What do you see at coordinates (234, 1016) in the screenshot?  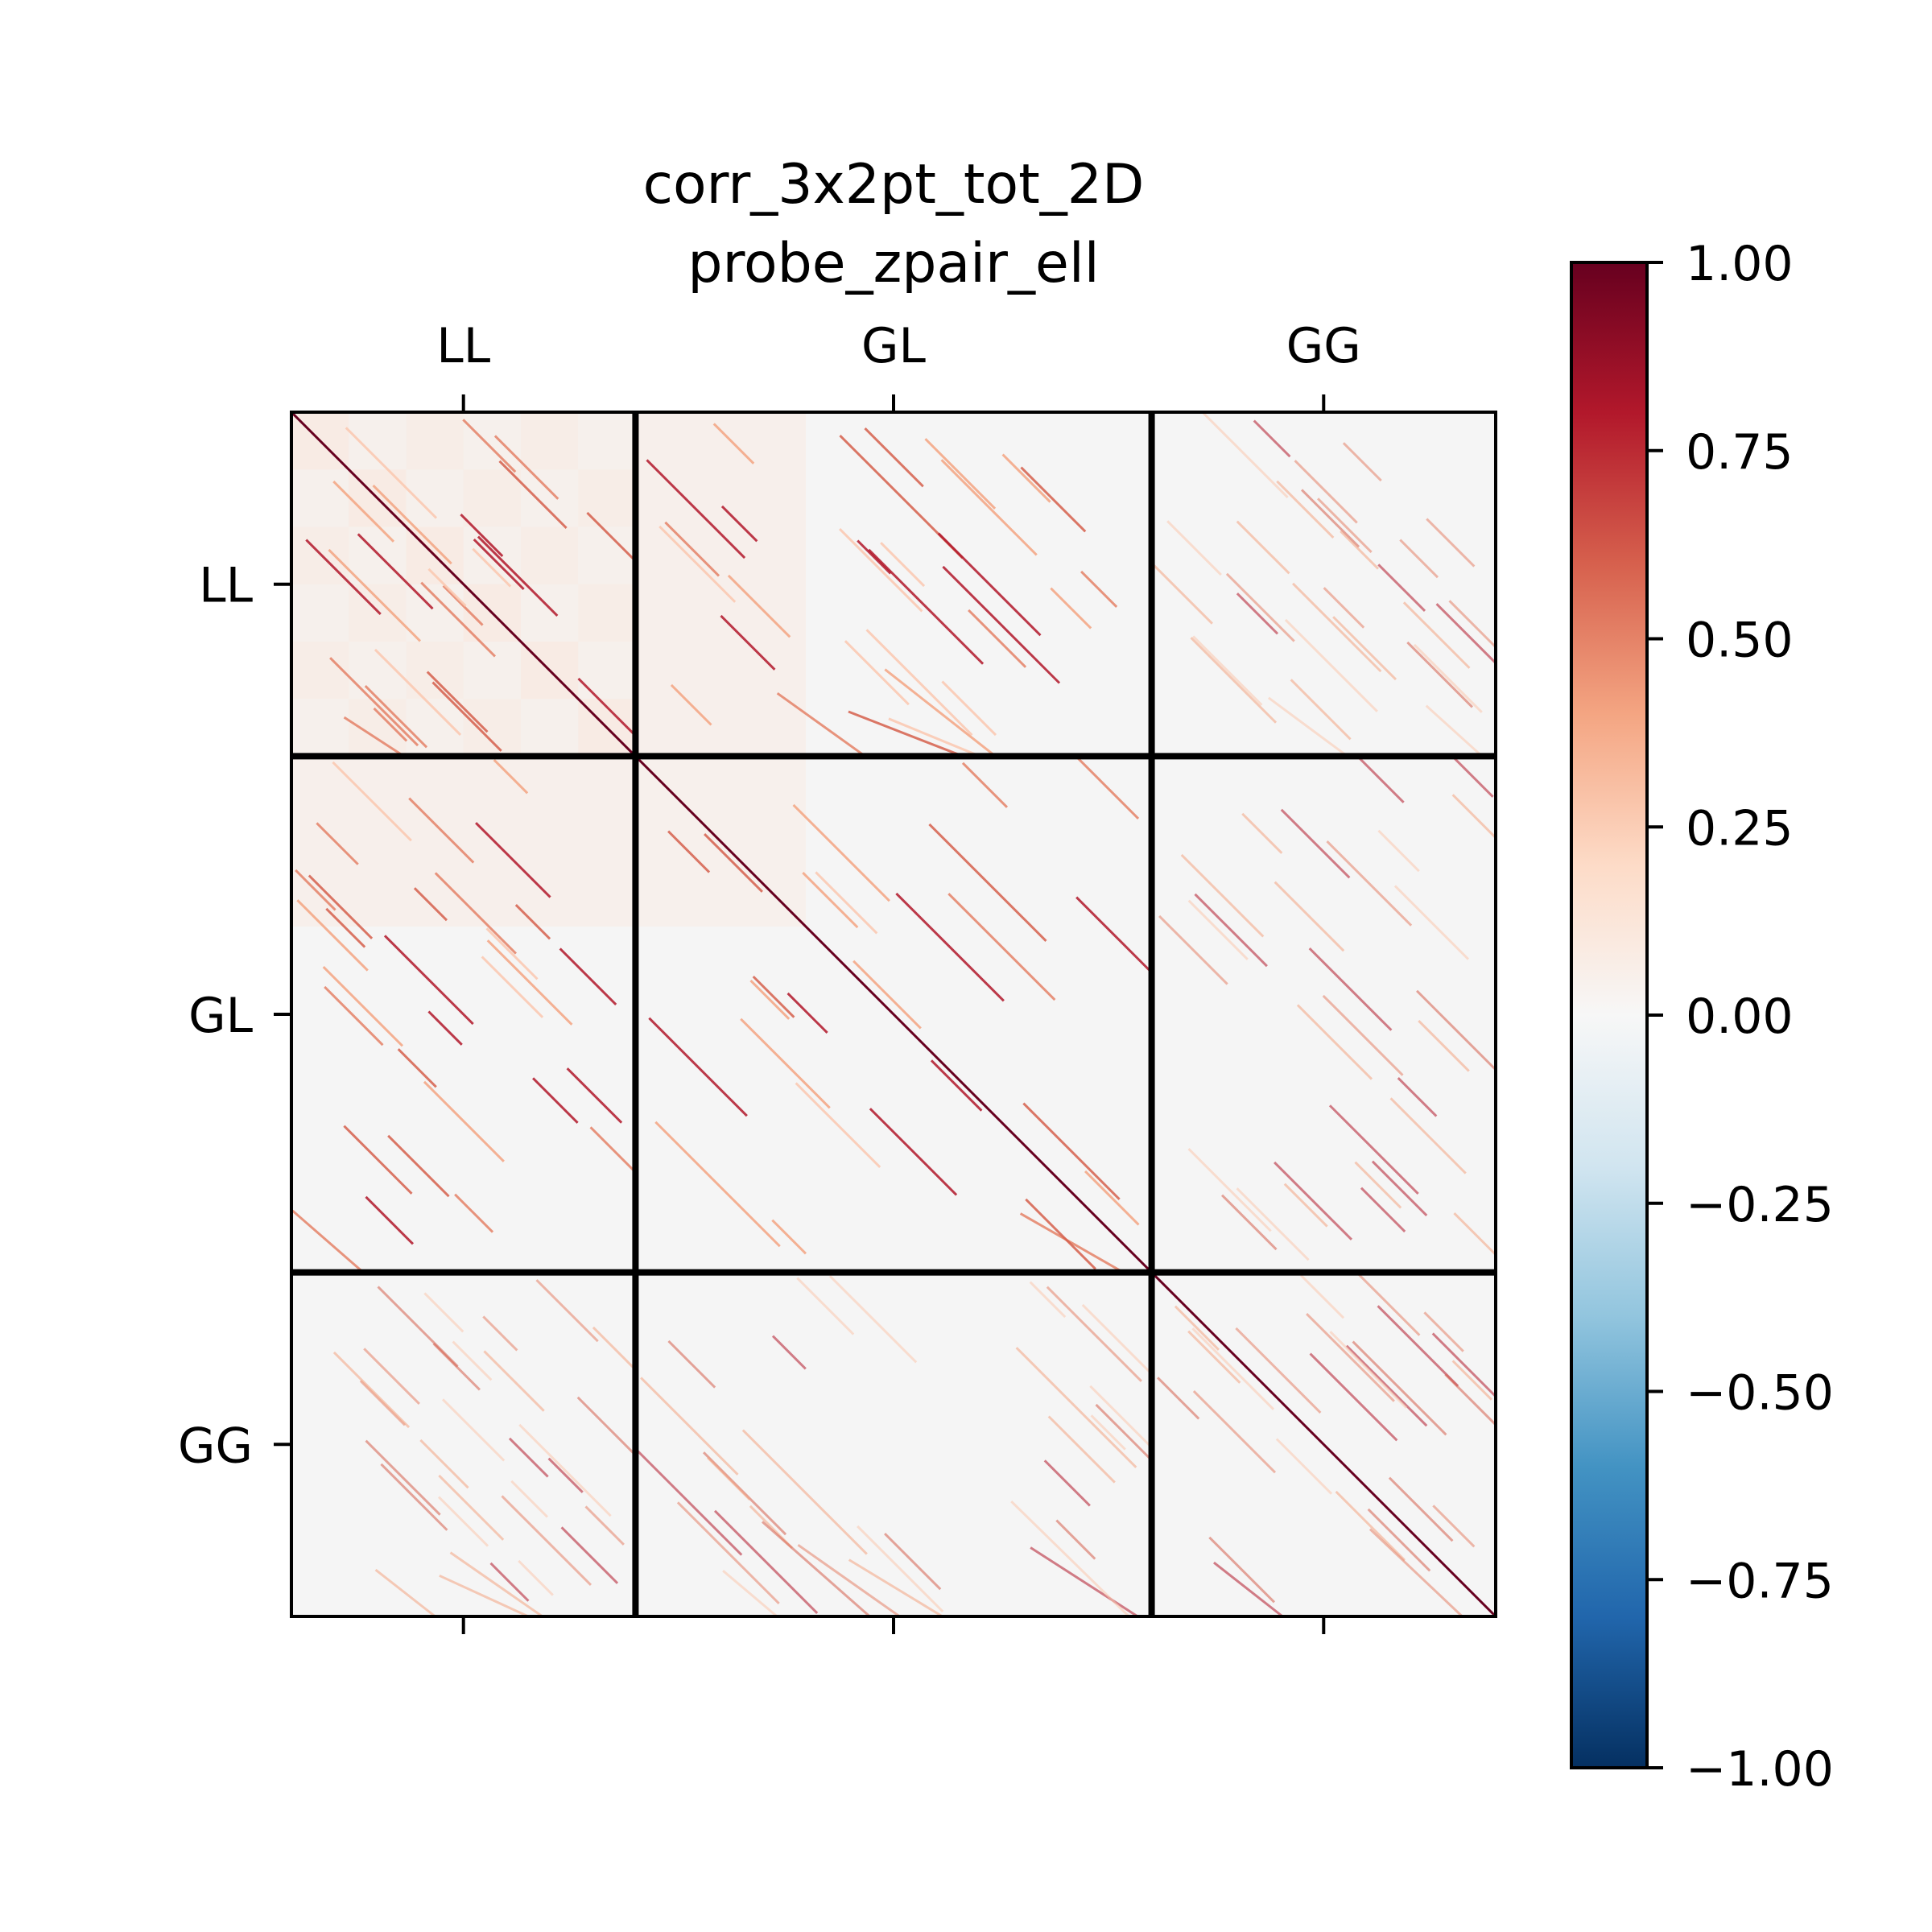 I see `y-axis: LL GL GG` at bounding box center [234, 1016].